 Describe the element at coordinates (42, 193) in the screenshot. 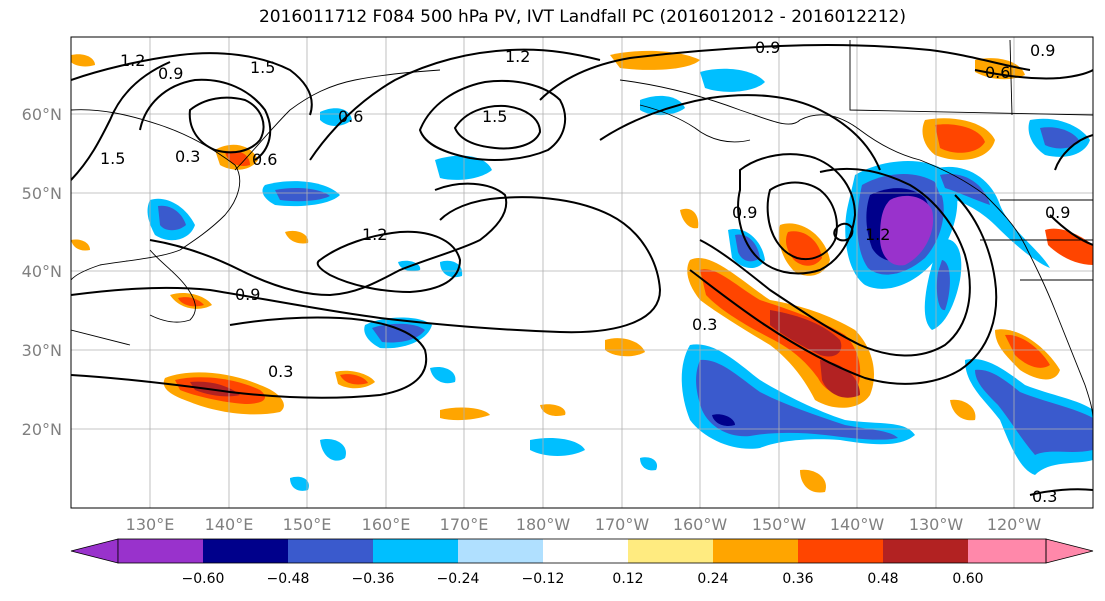

I see `lat-tick-label: 50°N` at that location.